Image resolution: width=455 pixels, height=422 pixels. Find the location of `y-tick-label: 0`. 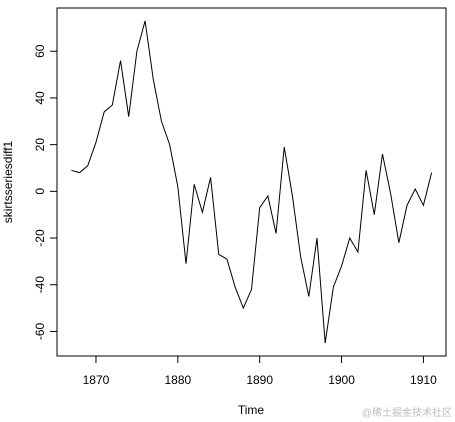

y-tick-label: 0 is located at coordinates (40, 191).